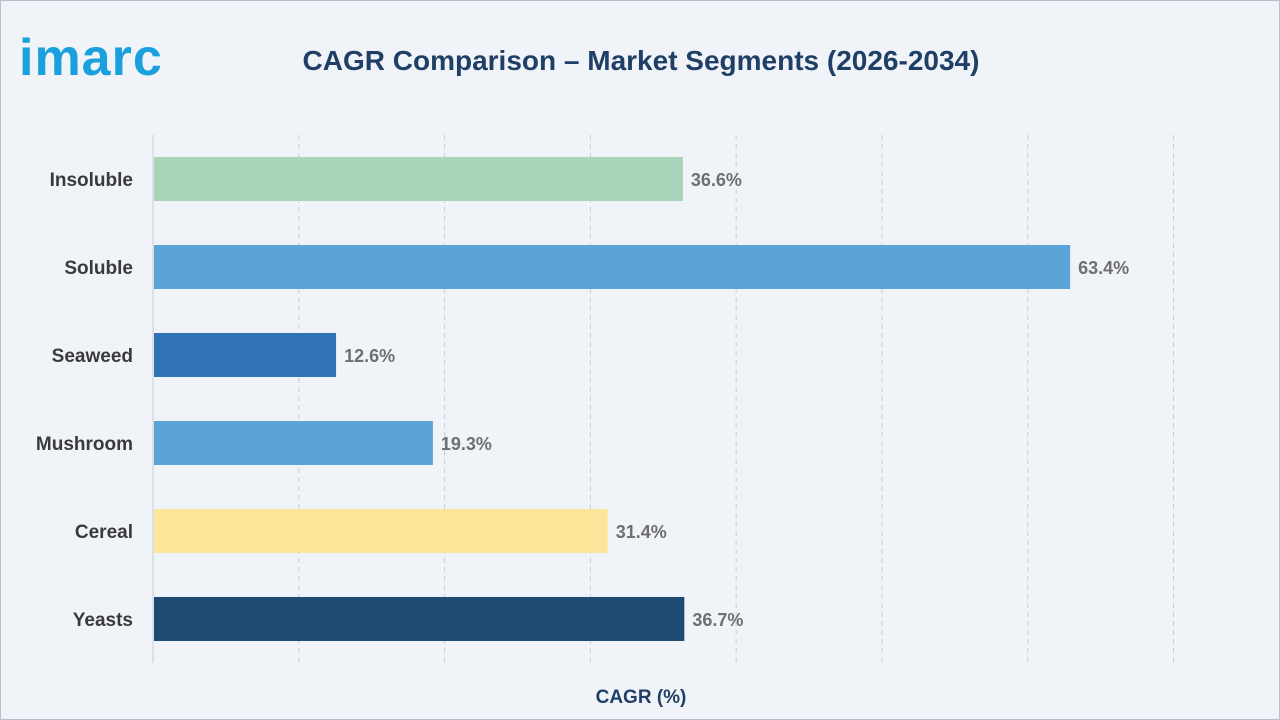 This screenshot has width=1280, height=720. What do you see at coordinates (641, 532) in the screenshot?
I see `value-label: 31.4%` at bounding box center [641, 532].